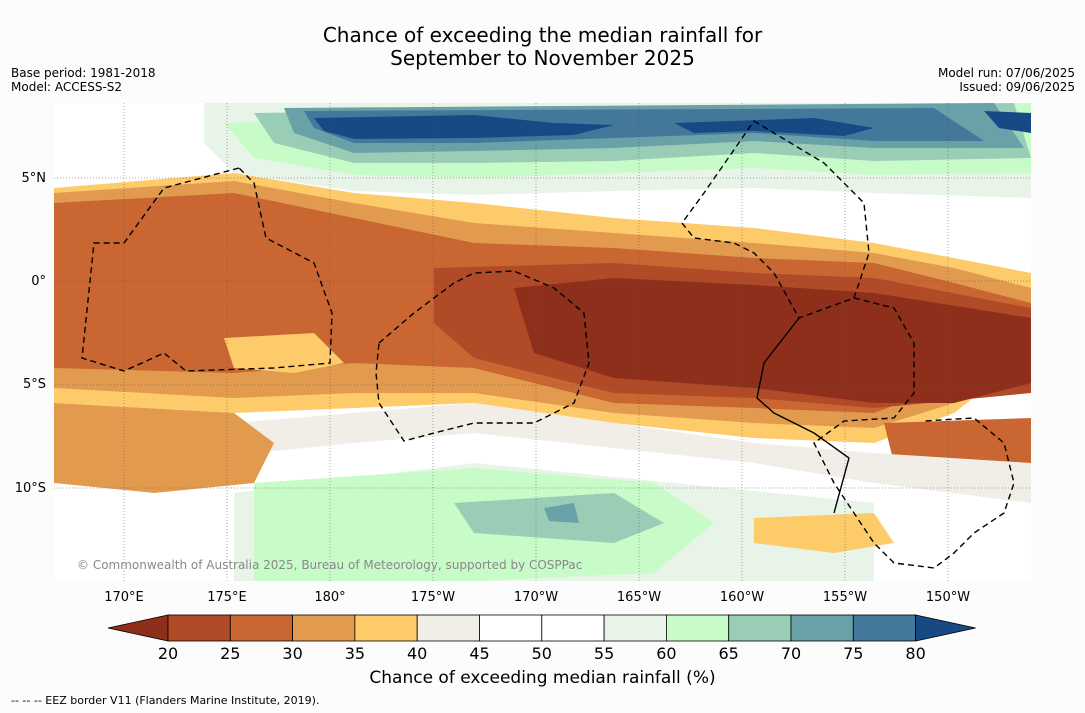 Image resolution: width=1085 pixels, height=713 pixels. I want to click on colorbar-label: Chance of exceeding median rainfall (%), so click(542, 678).